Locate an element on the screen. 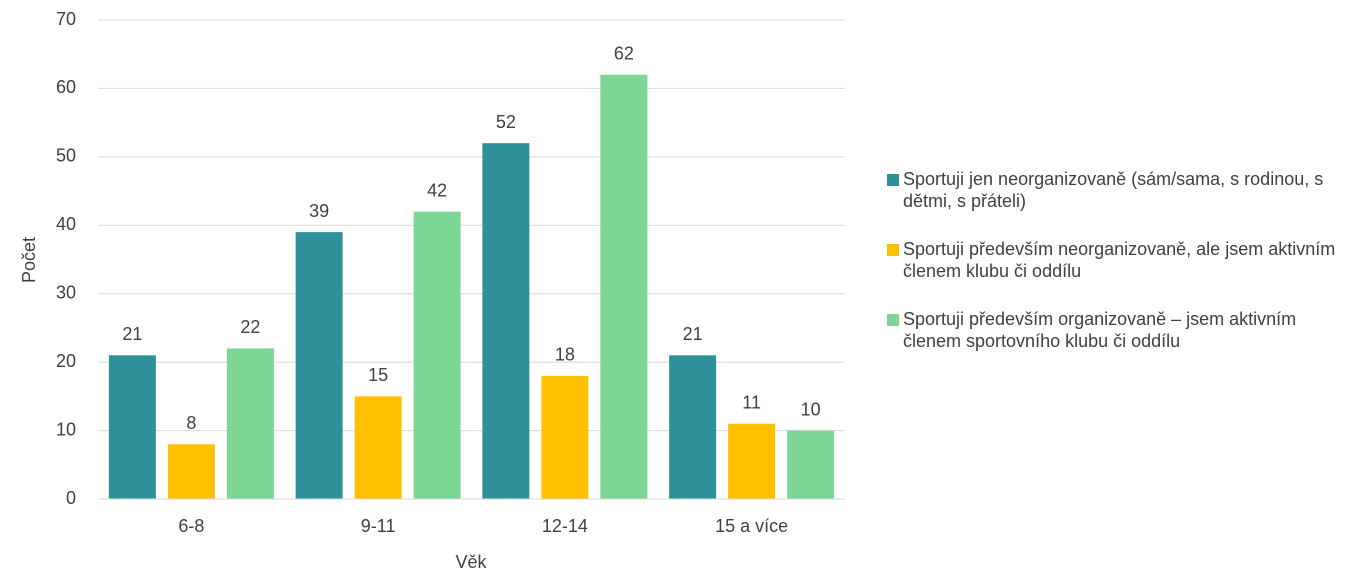  x-axis-title: Věk is located at coordinates (471, 562).